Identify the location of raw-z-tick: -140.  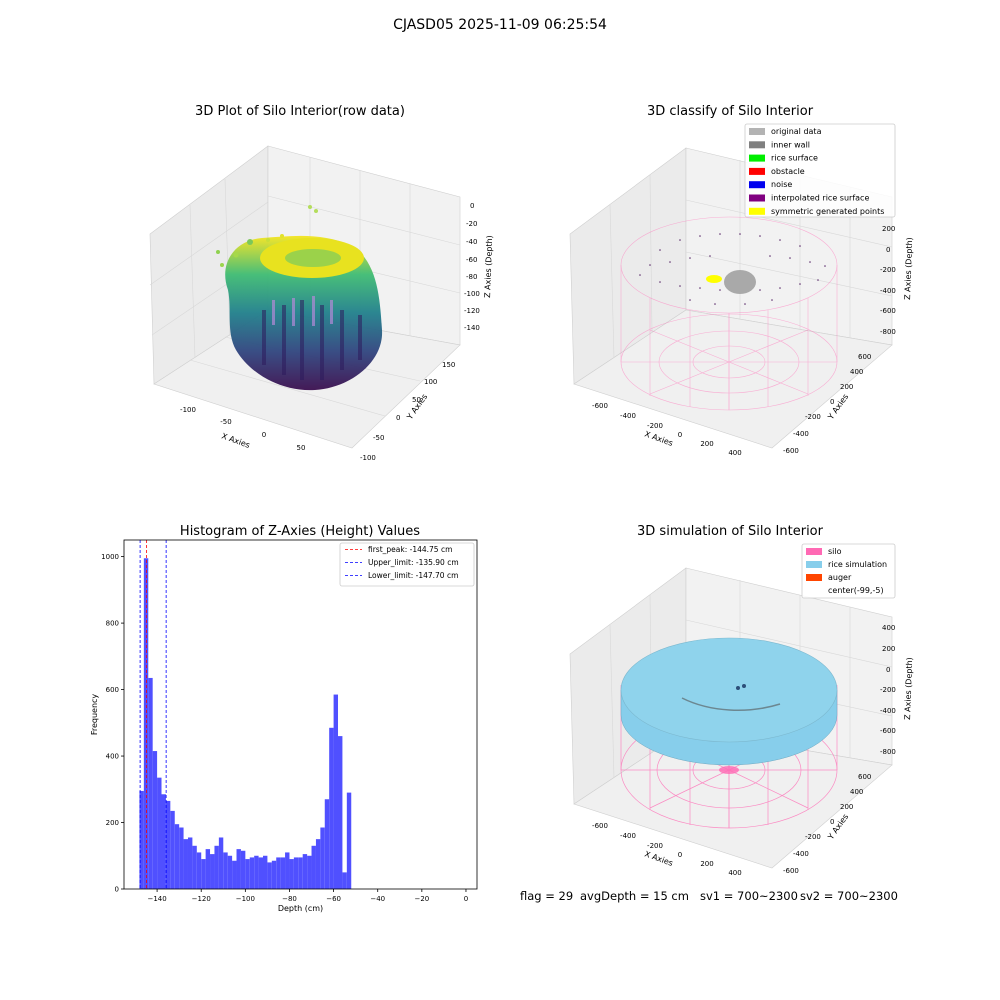
(472, 328).